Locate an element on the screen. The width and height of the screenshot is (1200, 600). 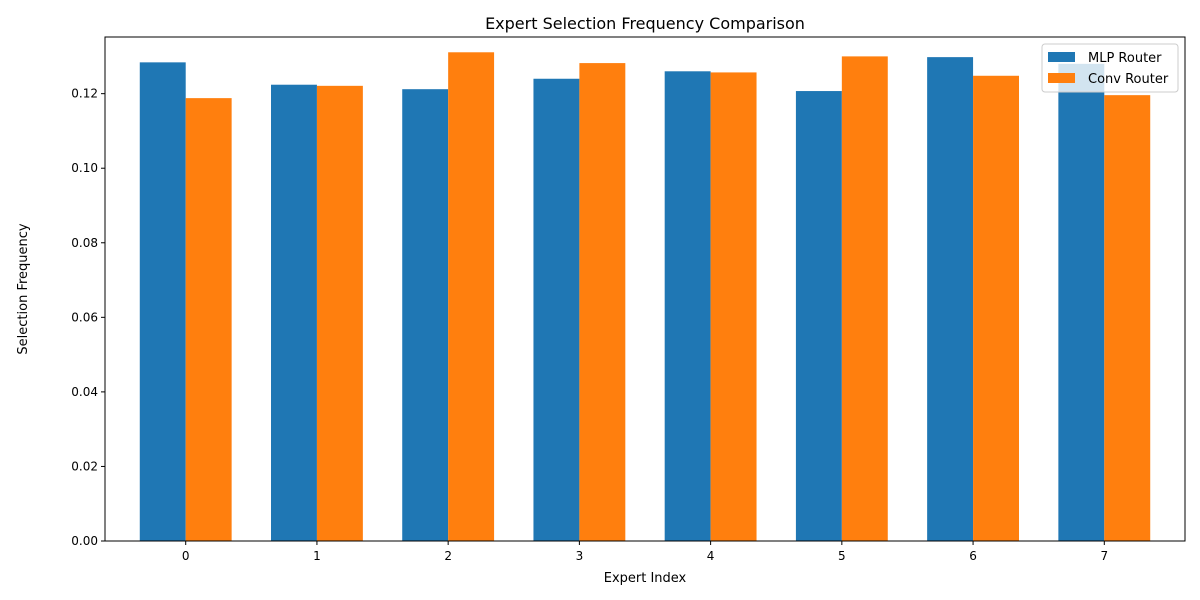
x-tick-label: 1 is located at coordinates (317, 556).